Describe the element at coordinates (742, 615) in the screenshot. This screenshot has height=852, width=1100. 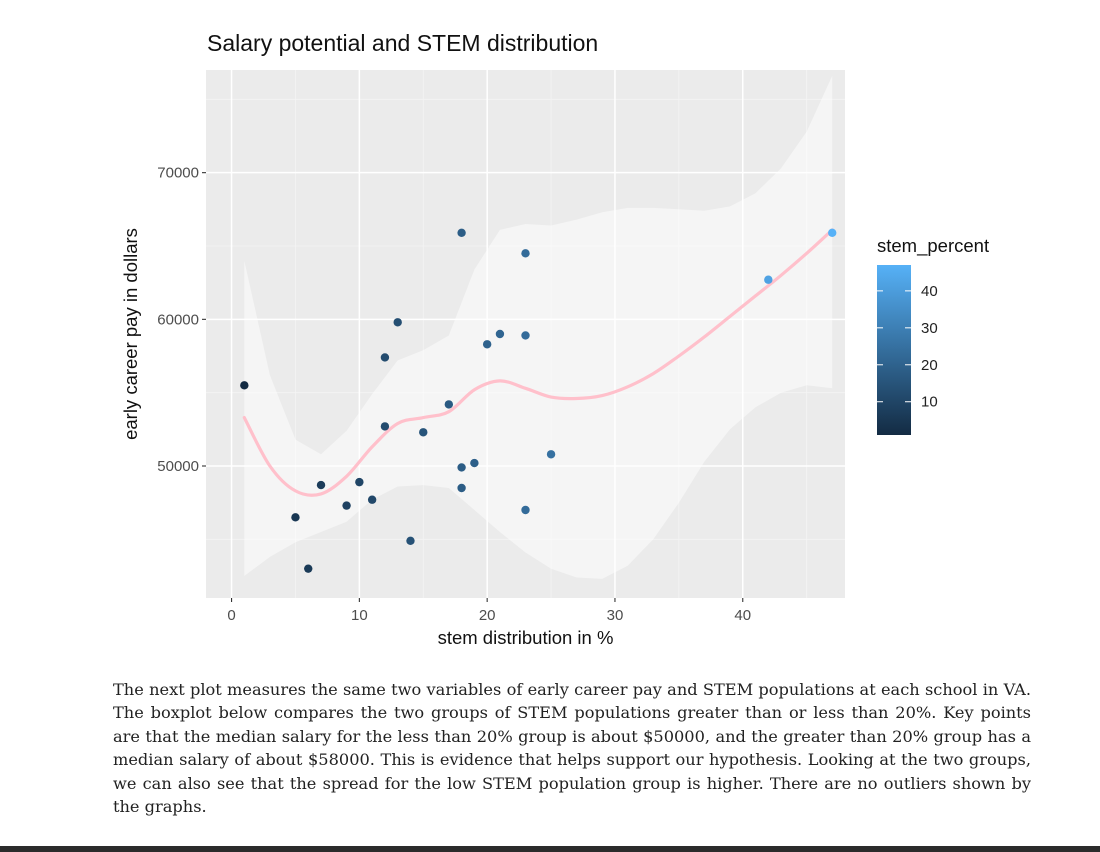
I see `x-tick-label: 40` at that location.